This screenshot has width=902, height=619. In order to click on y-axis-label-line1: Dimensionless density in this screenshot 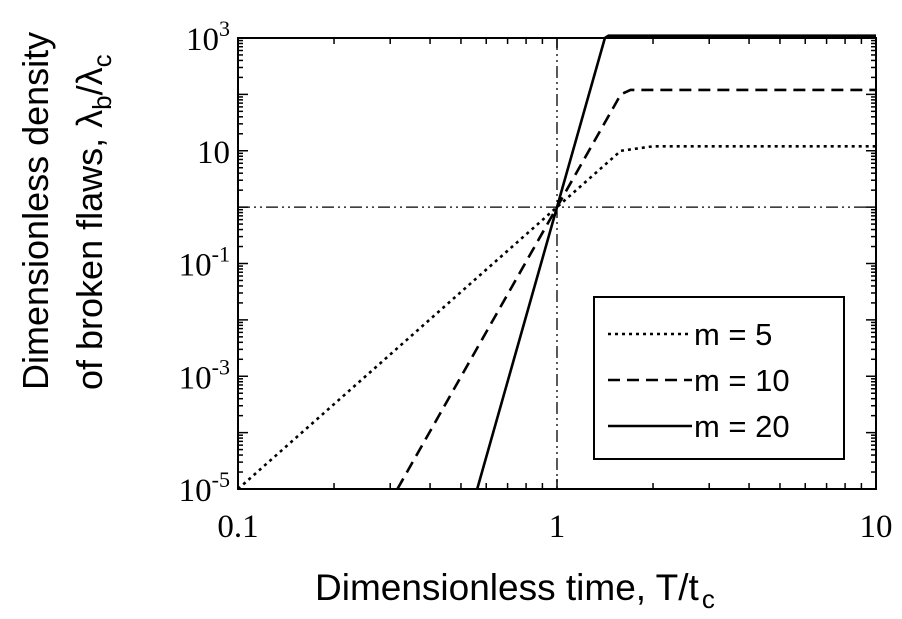, I will do `click(35, 211)`.